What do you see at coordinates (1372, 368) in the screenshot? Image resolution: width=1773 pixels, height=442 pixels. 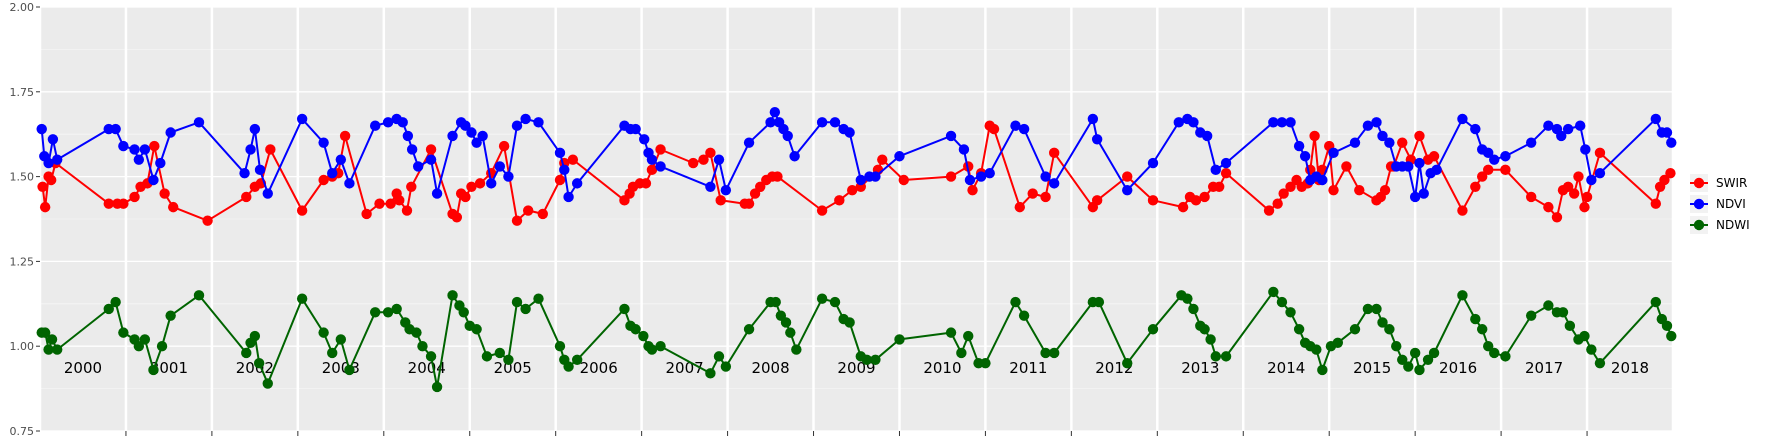 I see `year-label: 2015` at bounding box center [1372, 368].